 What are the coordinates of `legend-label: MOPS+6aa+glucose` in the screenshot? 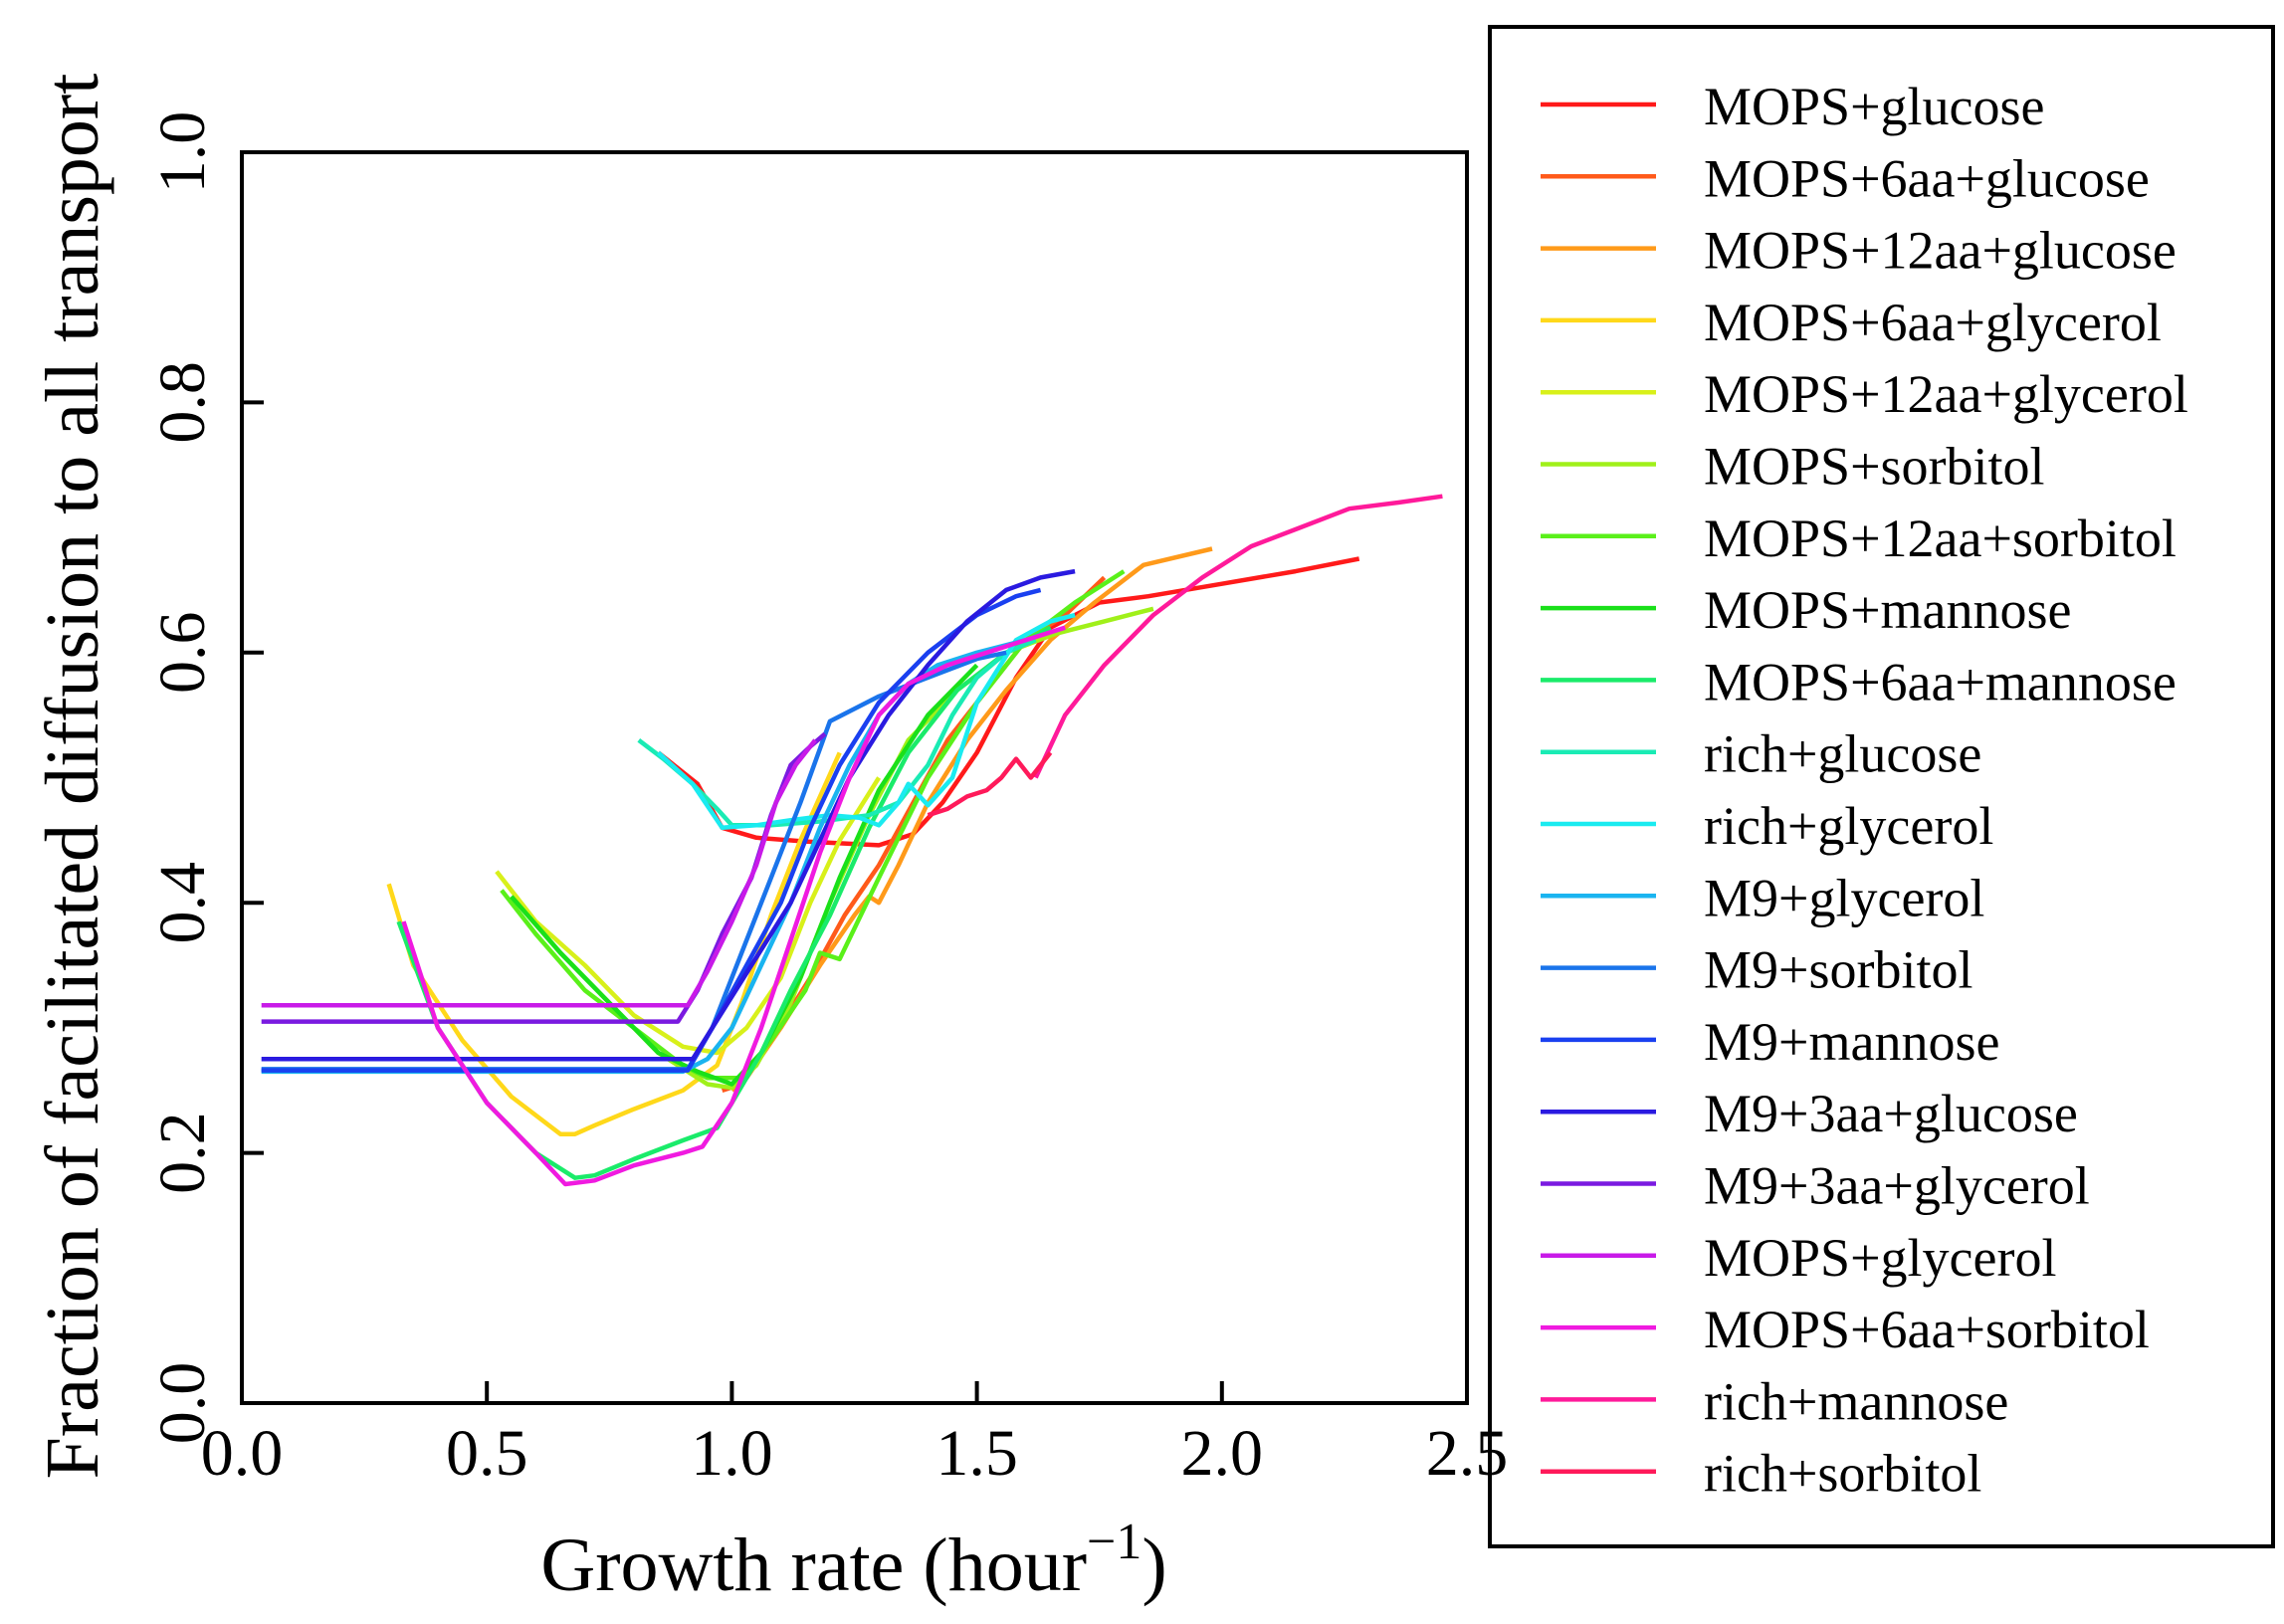 It's located at (1927, 178).